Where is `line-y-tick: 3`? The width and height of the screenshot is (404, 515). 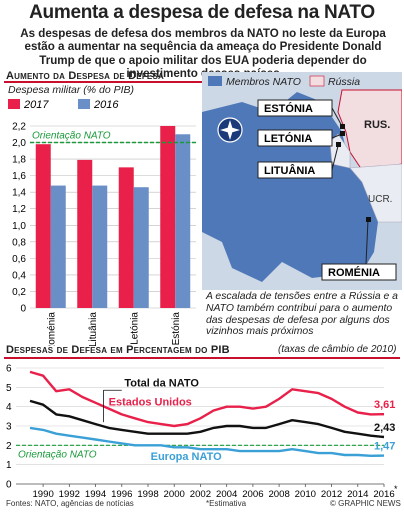
line-y-tick: 3 is located at coordinates (9, 427).